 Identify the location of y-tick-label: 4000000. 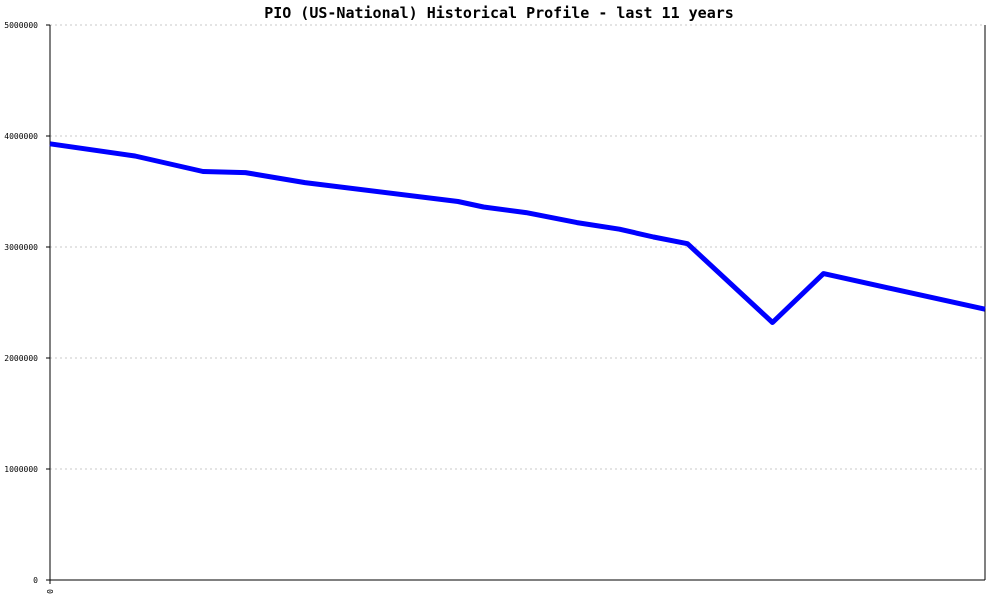
(21, 136).